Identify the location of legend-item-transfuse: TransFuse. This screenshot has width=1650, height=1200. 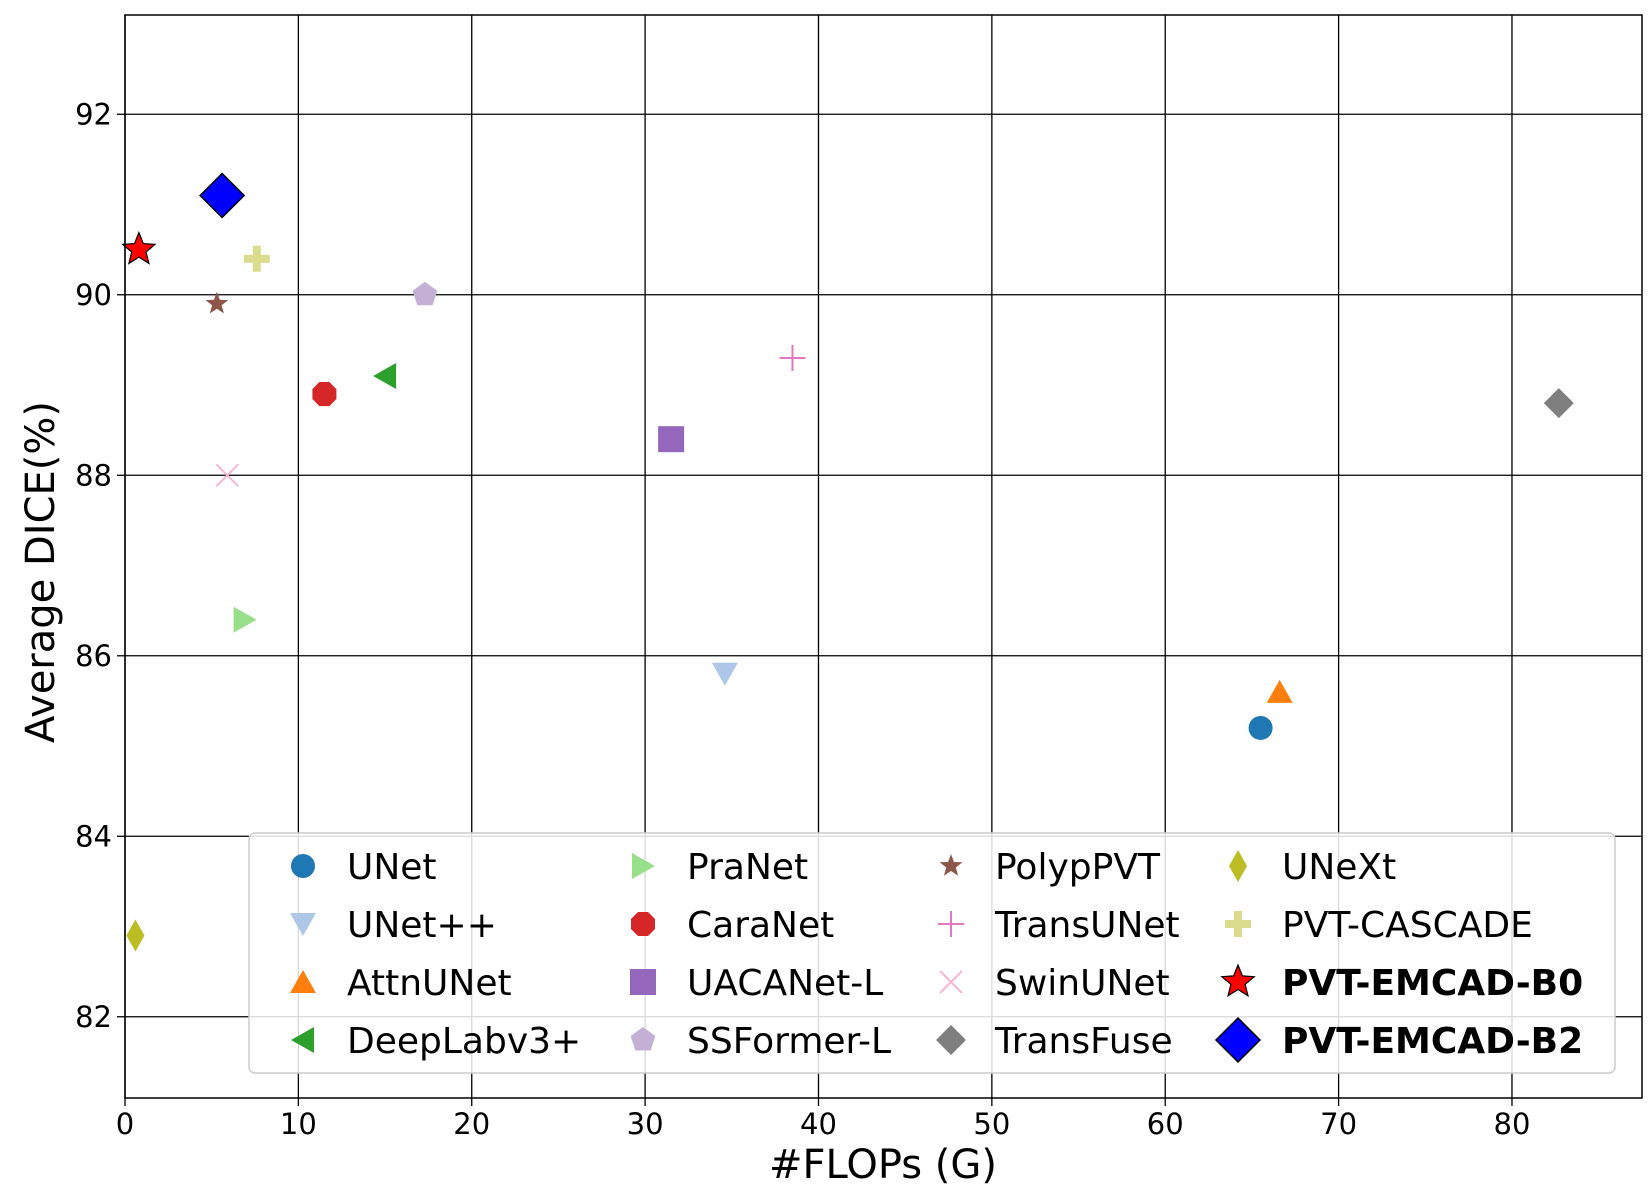
(1054, 1041).